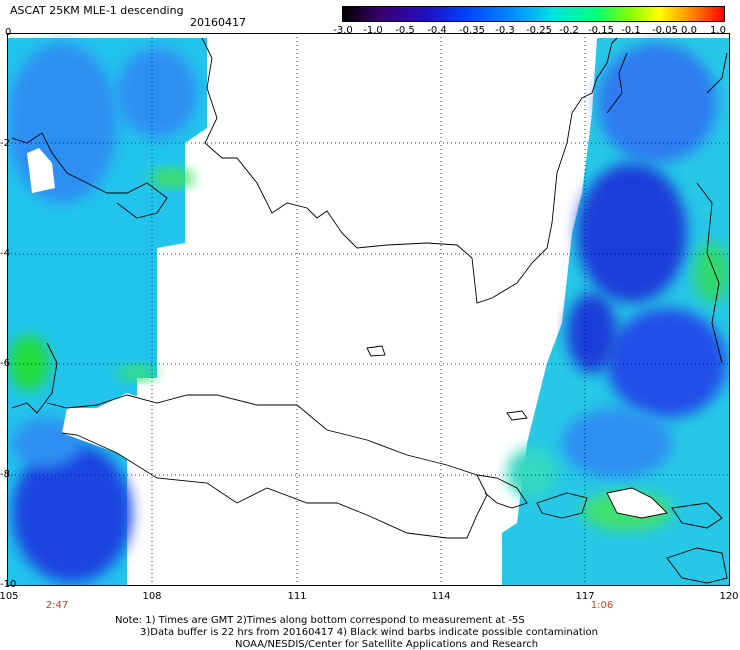 This screenshot has width=740, height=650. What do you see at coordinates (5, 363) in the screenshot?
I see `lat-label: -6` at bounding box center [5, 363].